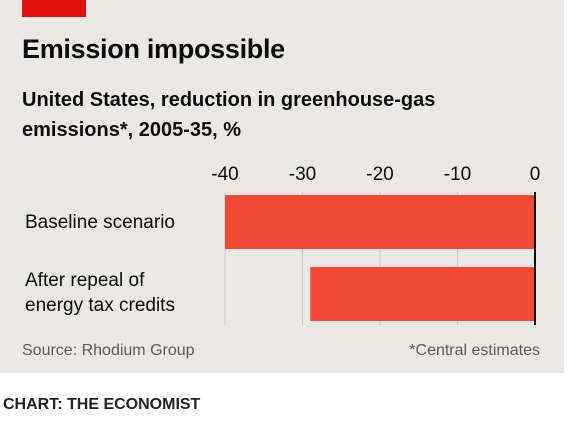 Image resolution: width=573 pixels, height=426 pixels. What do you see at coordinates (474, 350) in the screenshot?
I see `chart-footnote: *Central estimates` at bounding box center [474, 350].